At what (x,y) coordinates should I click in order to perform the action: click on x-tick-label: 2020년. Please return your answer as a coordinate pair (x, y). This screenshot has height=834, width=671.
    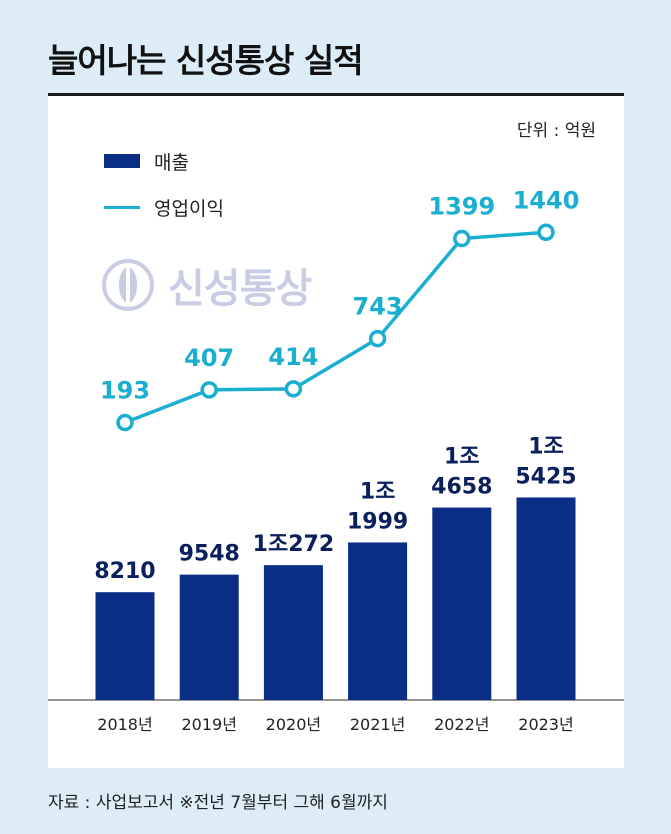
    Looking at the image, I should click on (293, 724).